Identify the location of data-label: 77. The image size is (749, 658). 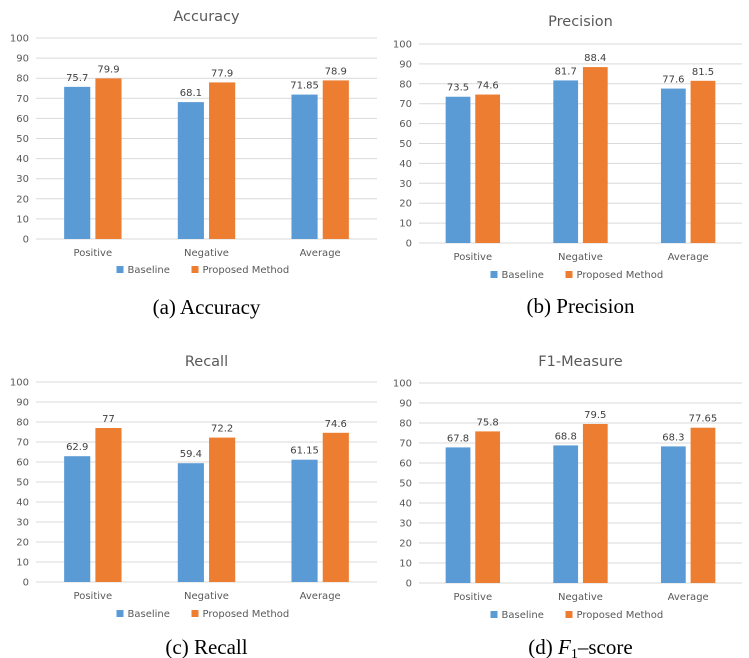
(108, 419).